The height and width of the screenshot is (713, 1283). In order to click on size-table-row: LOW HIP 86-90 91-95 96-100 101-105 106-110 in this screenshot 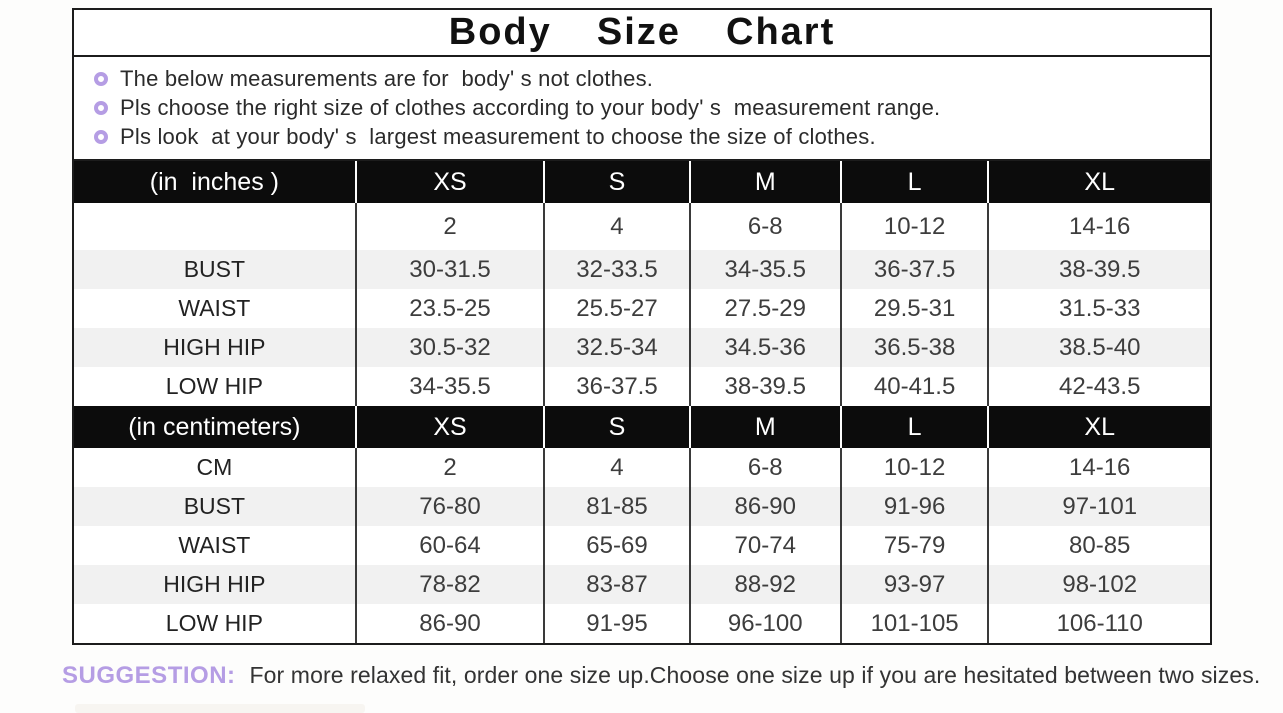, I will do `click(642, 623)`.